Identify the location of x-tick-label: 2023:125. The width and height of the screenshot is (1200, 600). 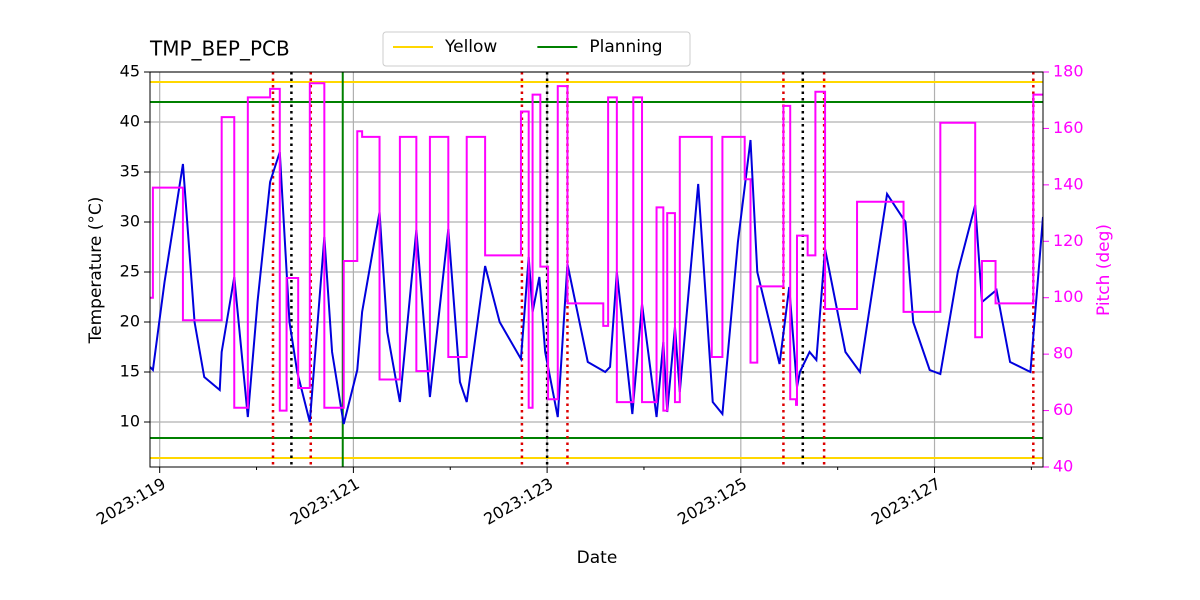
(712, 501).